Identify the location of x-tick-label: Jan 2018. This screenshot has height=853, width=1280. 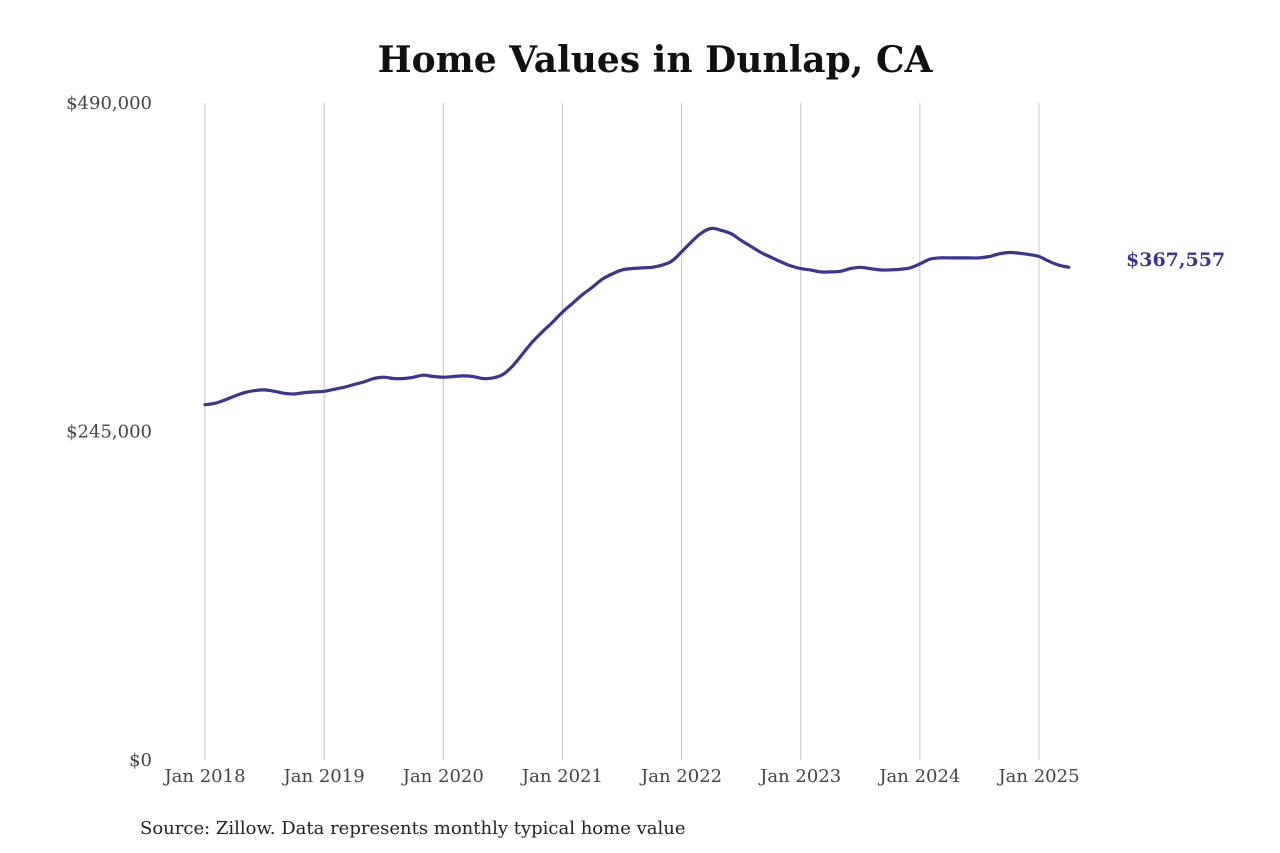
(203, 776).